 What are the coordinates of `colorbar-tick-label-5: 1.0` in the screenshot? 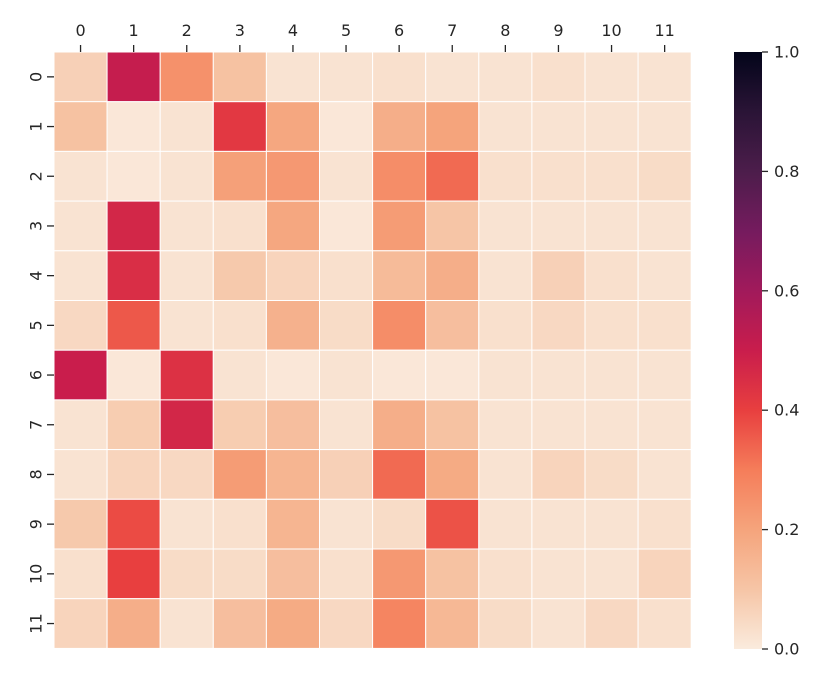 It's located at (786, 52).